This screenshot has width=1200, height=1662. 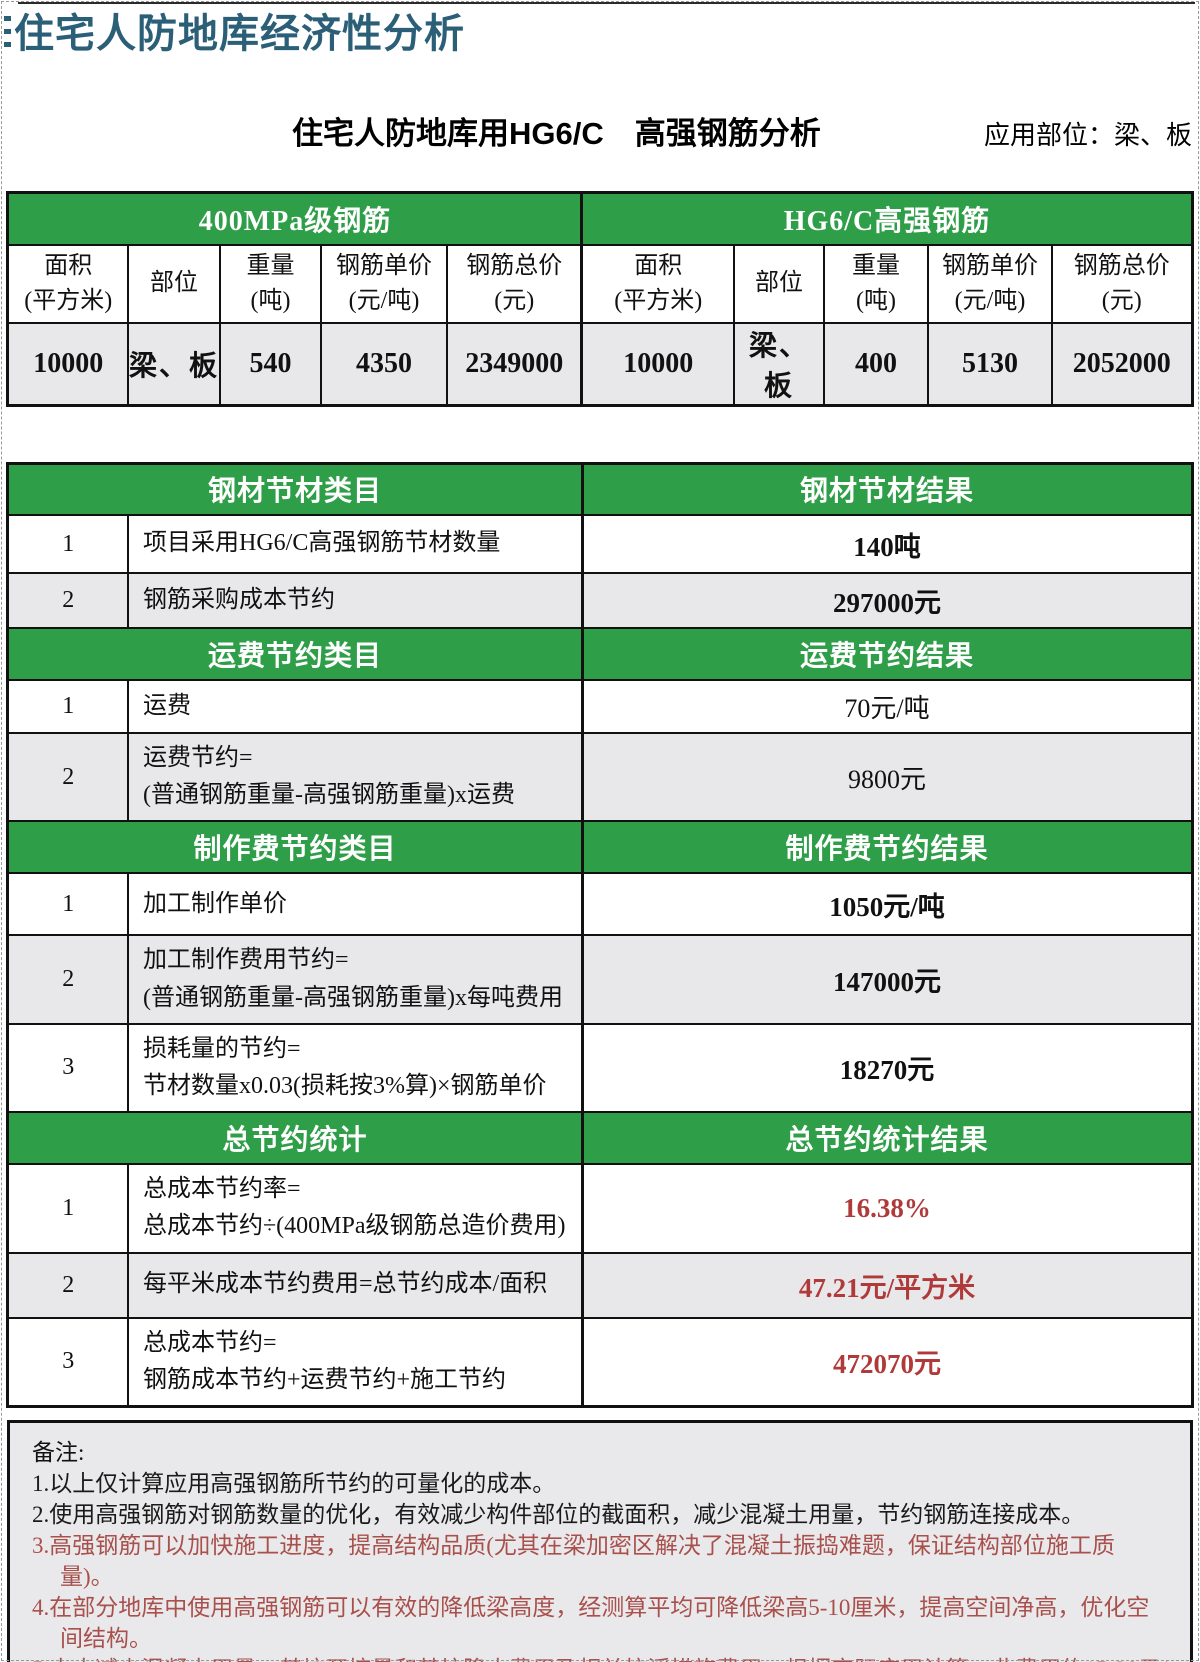 I want to click on row-label: 每平米成本节约费用=总节约成本/面积, so click(x=355, y=1285).